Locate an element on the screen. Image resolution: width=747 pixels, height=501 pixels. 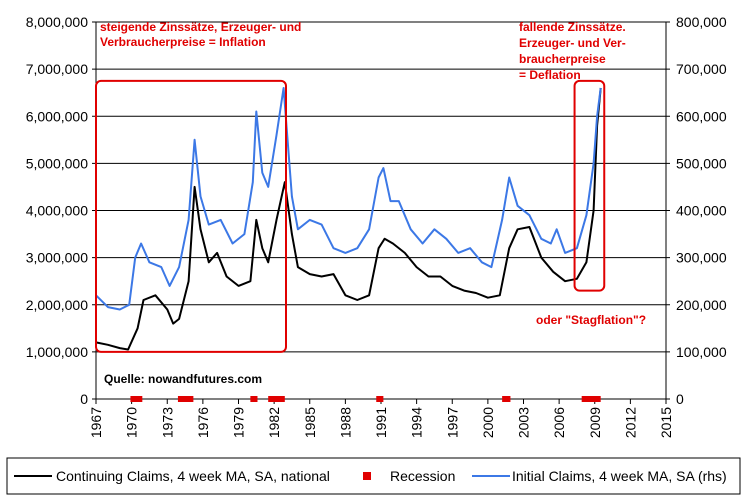
x-tick-label: 1991 is located at coordinates (381, 422).